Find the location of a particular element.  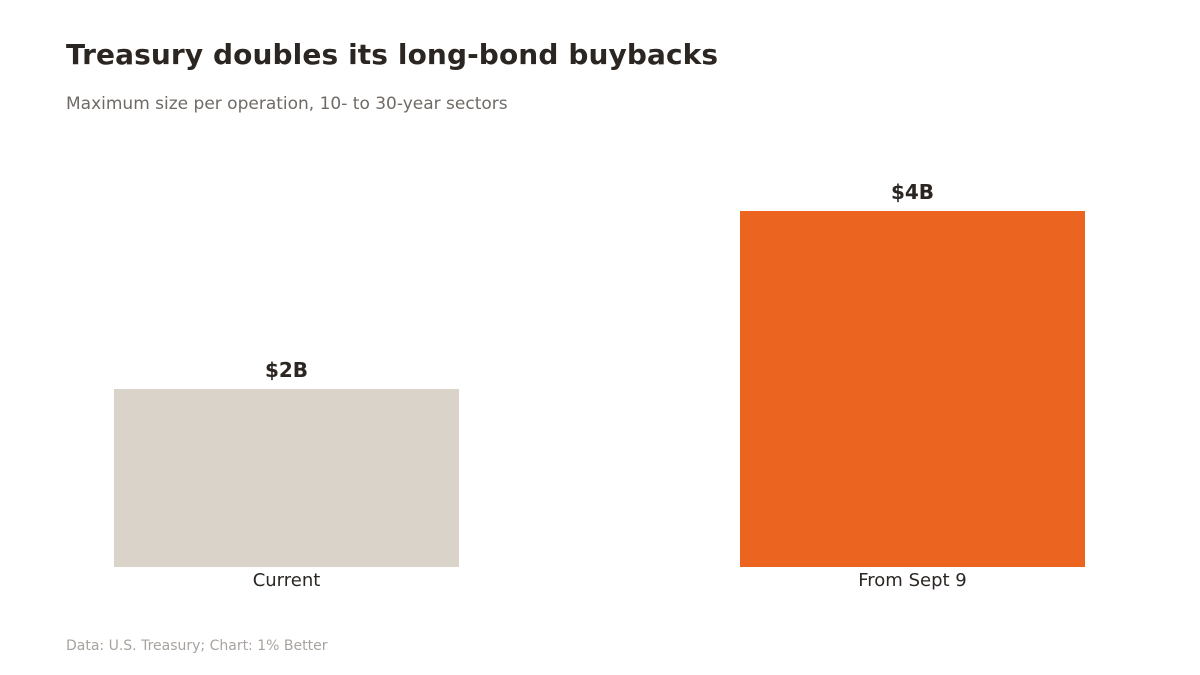

source-note: Data: U.S. Treasury; Chart: 1% Better is located at coordinates (197, 646).